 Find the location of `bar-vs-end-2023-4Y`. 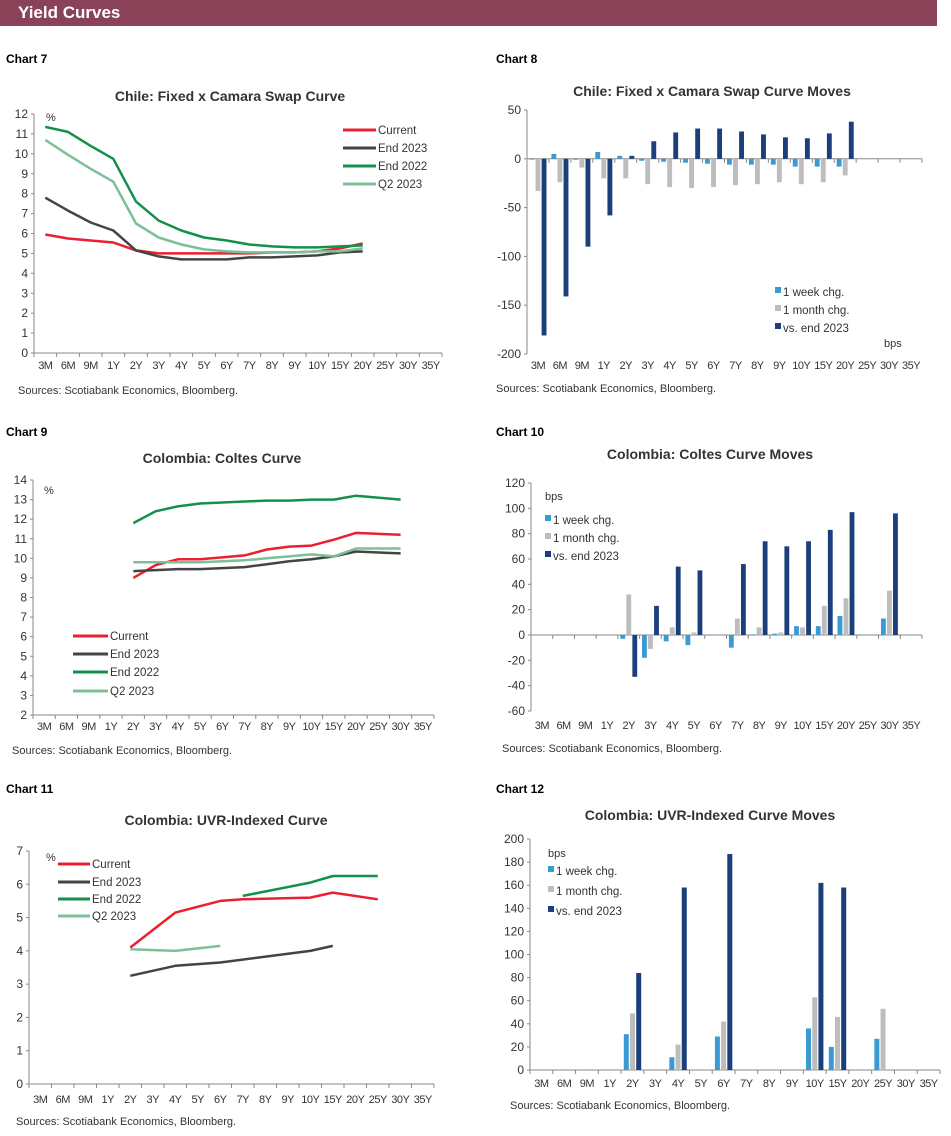

bar-vs-end-2023-4Y is located at coordinates (678, 600).